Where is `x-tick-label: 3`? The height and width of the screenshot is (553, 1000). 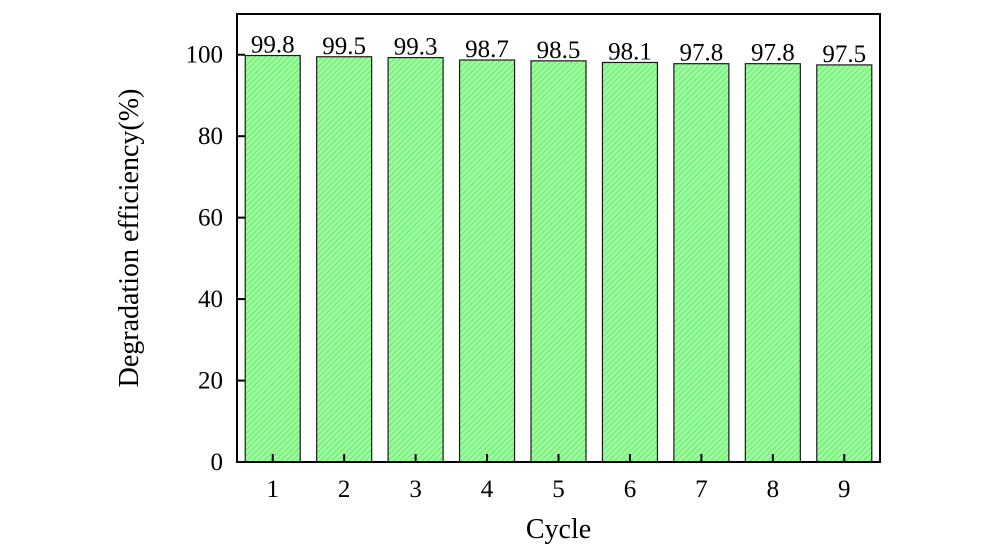 x-tick-label: 3 is located at coordinates (415, 489).